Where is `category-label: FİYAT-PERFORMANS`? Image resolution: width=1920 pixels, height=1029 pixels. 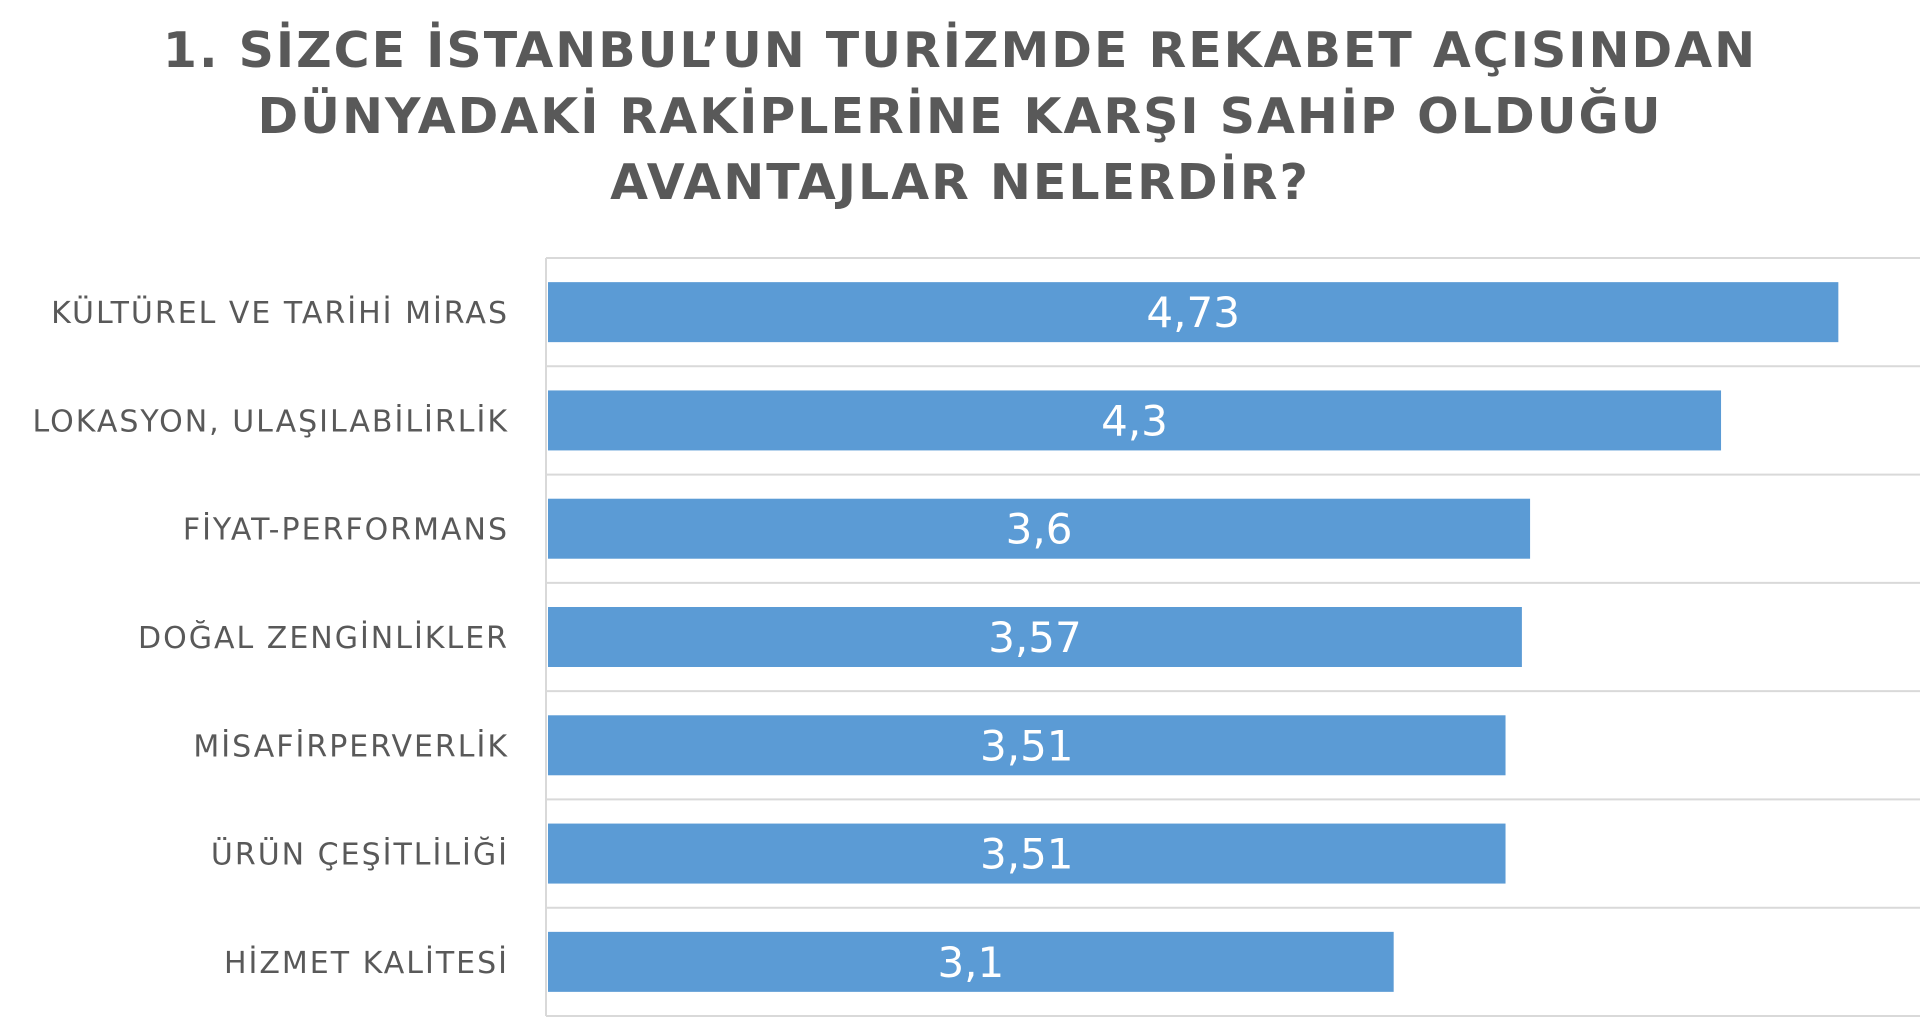 category-label: FİYAT-PERFORMANS is located at coordinates (346, 530).